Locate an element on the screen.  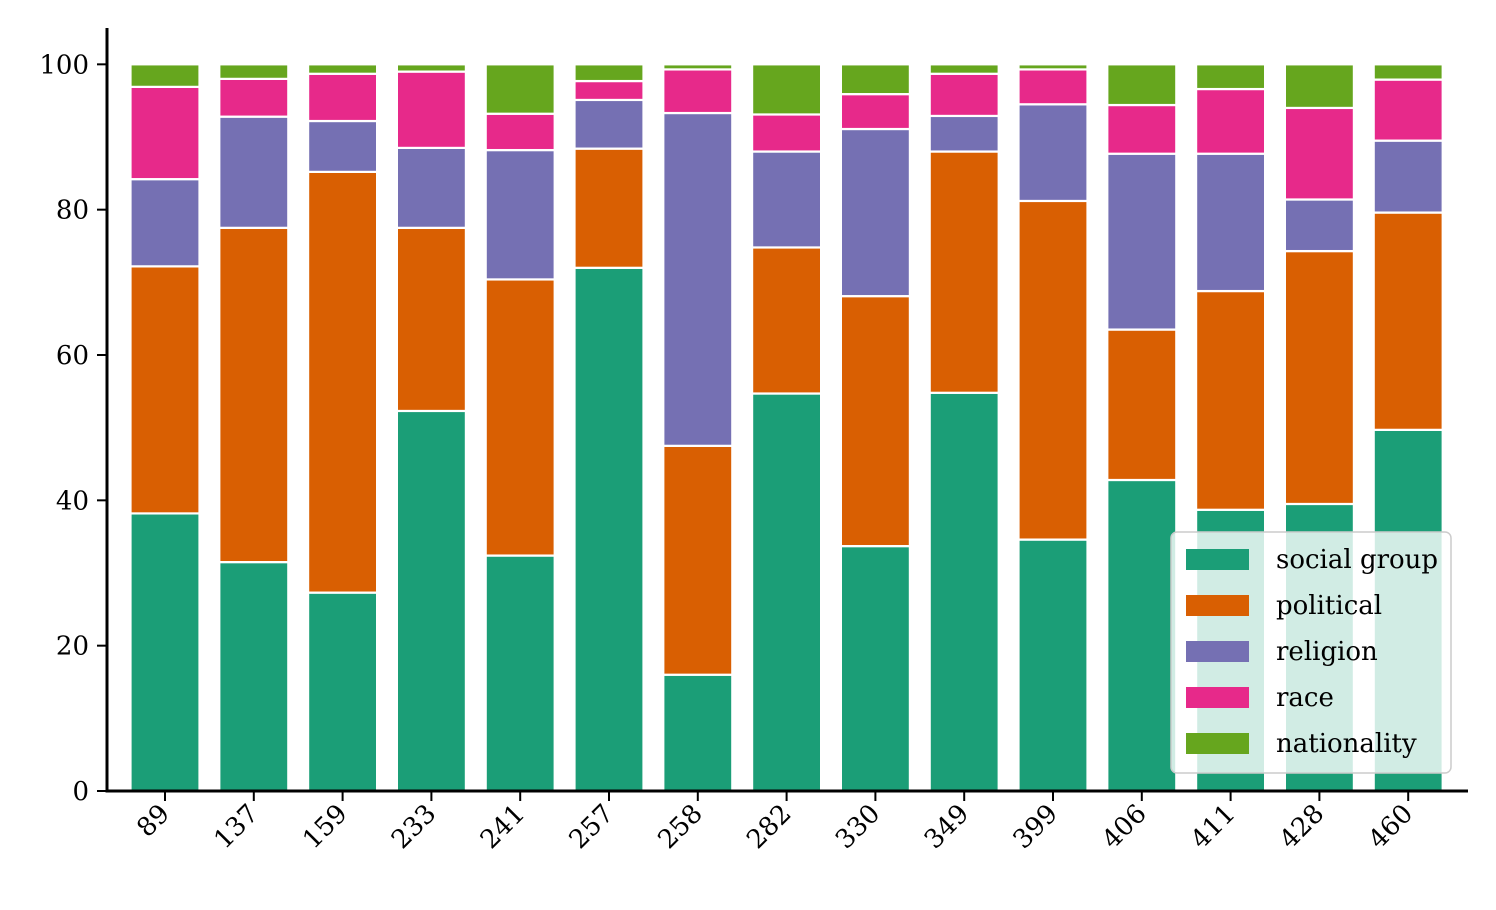
legend-label-social-group: social group is located at coordinates (1357, 560).